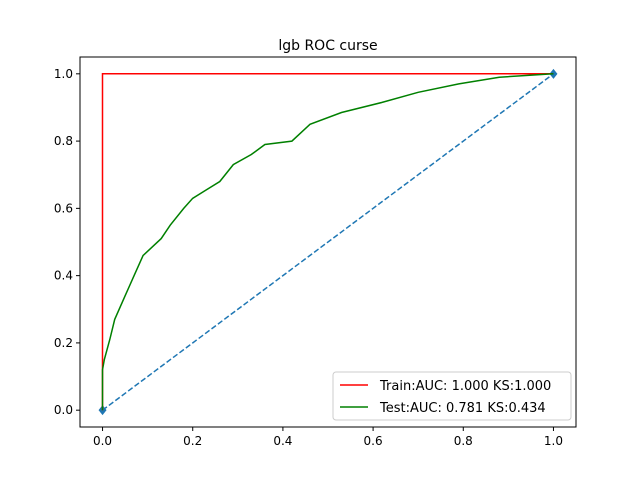 The height and width of the screenshot is (480, 640). I want to click on y-tick-label: 0.2, so click(63, 343).